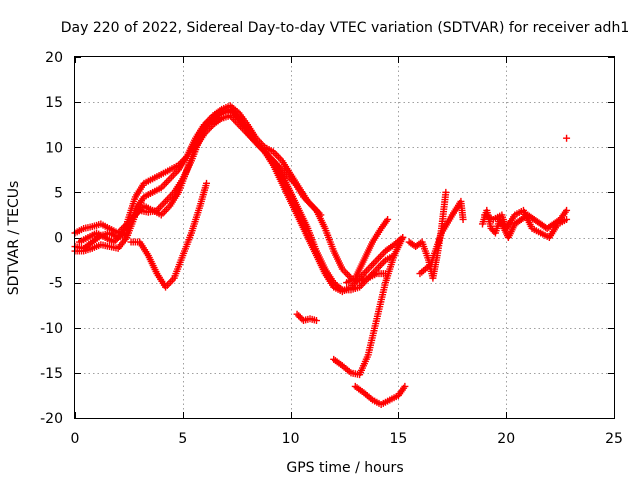 The width and height of the screenshot is (640, 480). Describe the element at coordinates (56, 284) in the screenshot. I see `y-tick-label: -5` at that location.